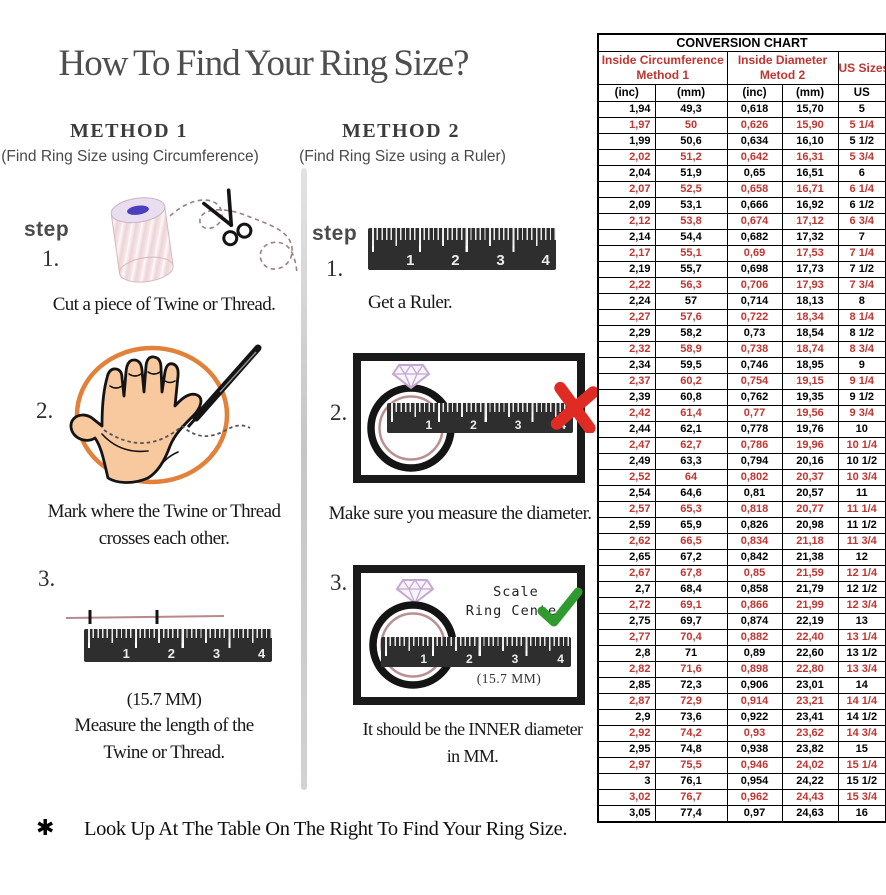 This screenshot has width=886, height=895. Describe the element at coordinates (861, 301) in the screenshot. I see `conversion-cell: 8` at that location.